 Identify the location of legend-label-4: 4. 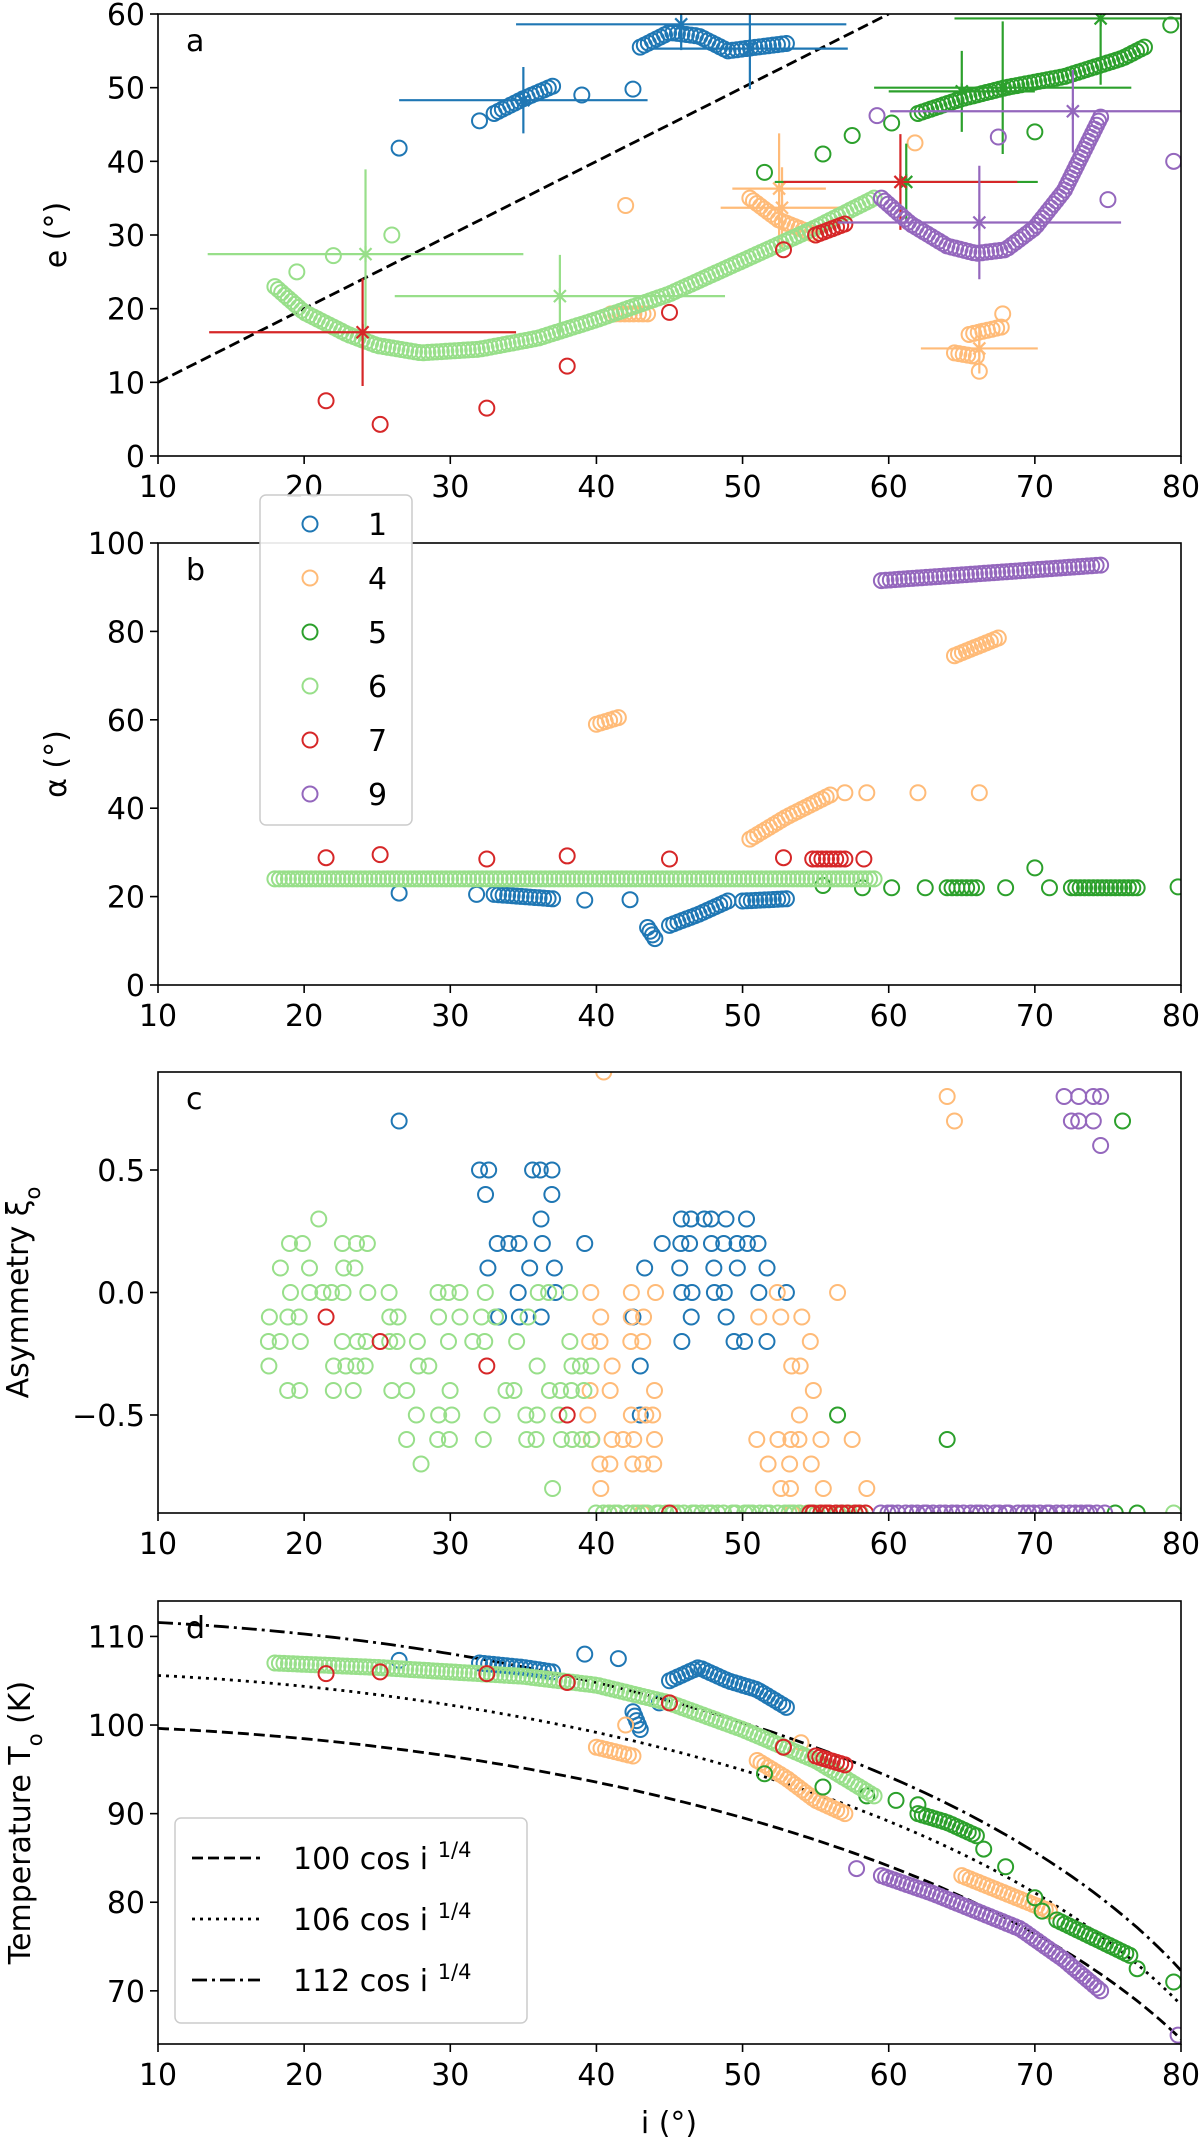
(377, 579).